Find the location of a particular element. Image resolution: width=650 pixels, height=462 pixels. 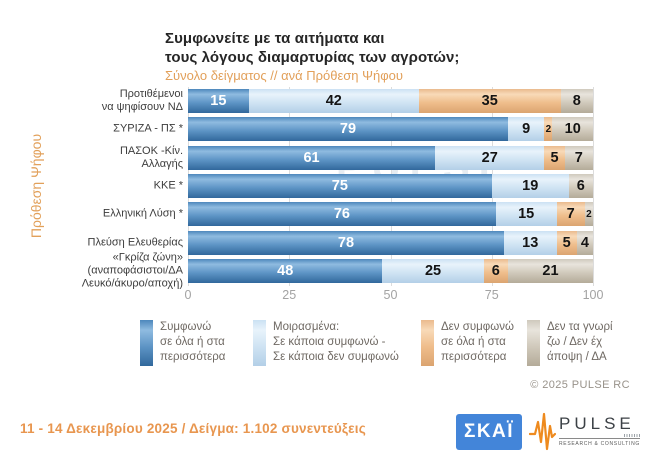

bar-segment: 27 is located at coordinates (490, 157).